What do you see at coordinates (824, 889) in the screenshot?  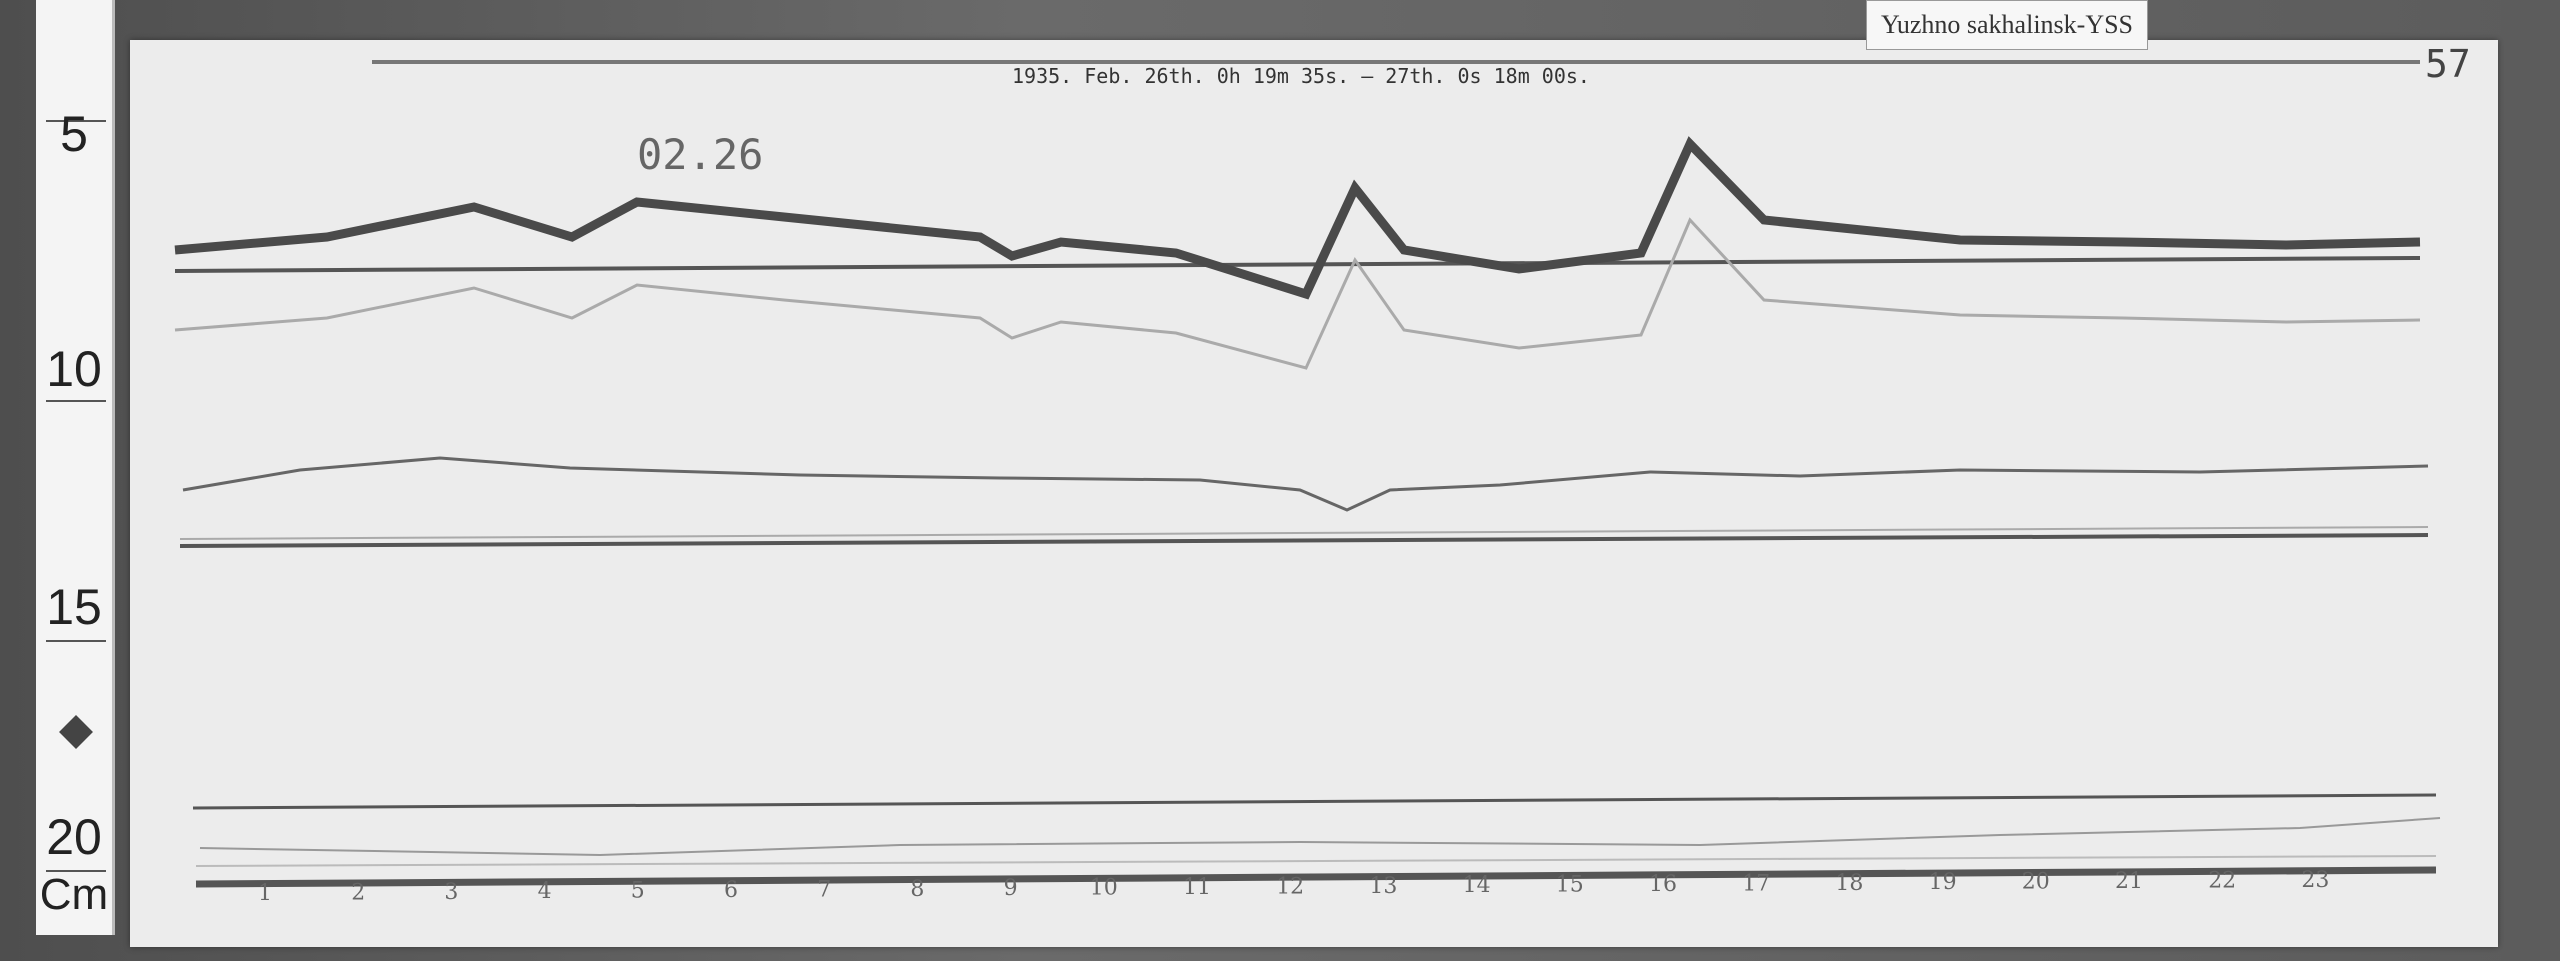 I see `hour-tick-label: 7` at bounding box center [824, 889].